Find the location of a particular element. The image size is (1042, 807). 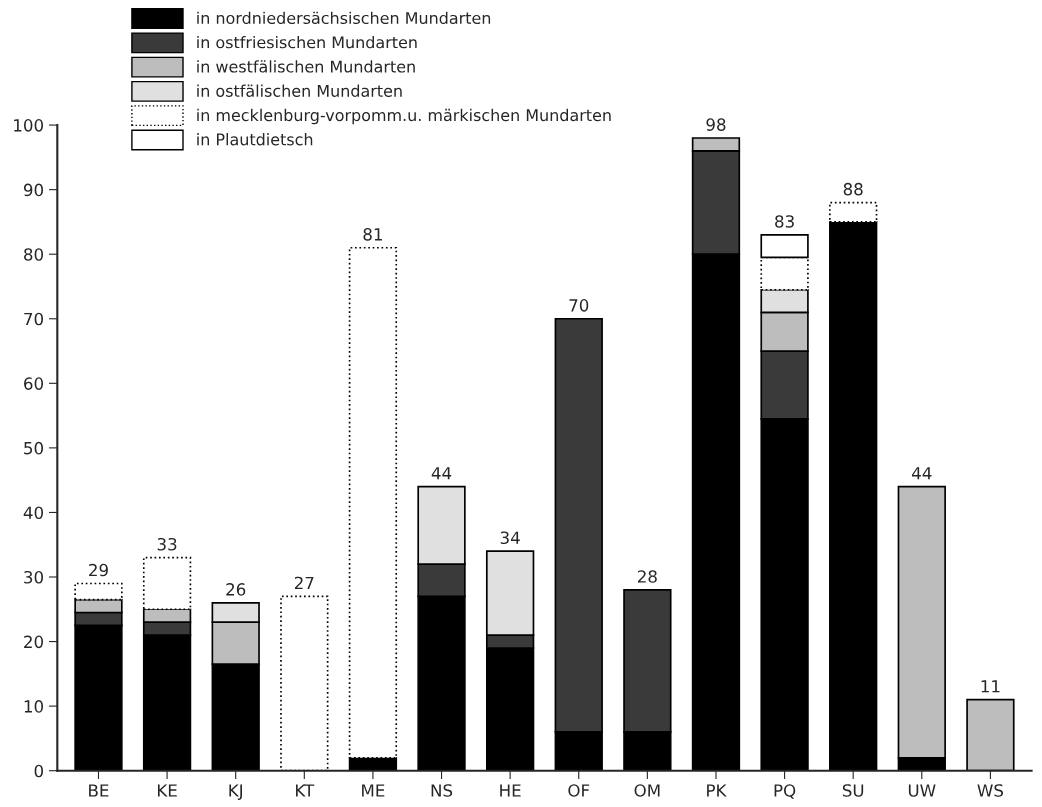

y-tick-label: 40 is located at coordinates (33, 513).